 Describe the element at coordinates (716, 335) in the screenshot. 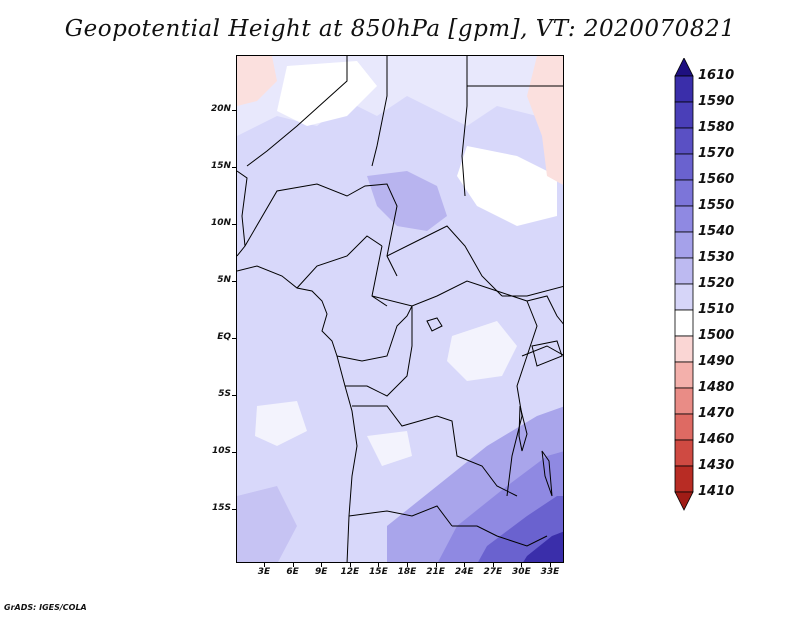

I see `colorbar-level-label: 1500` at that location.